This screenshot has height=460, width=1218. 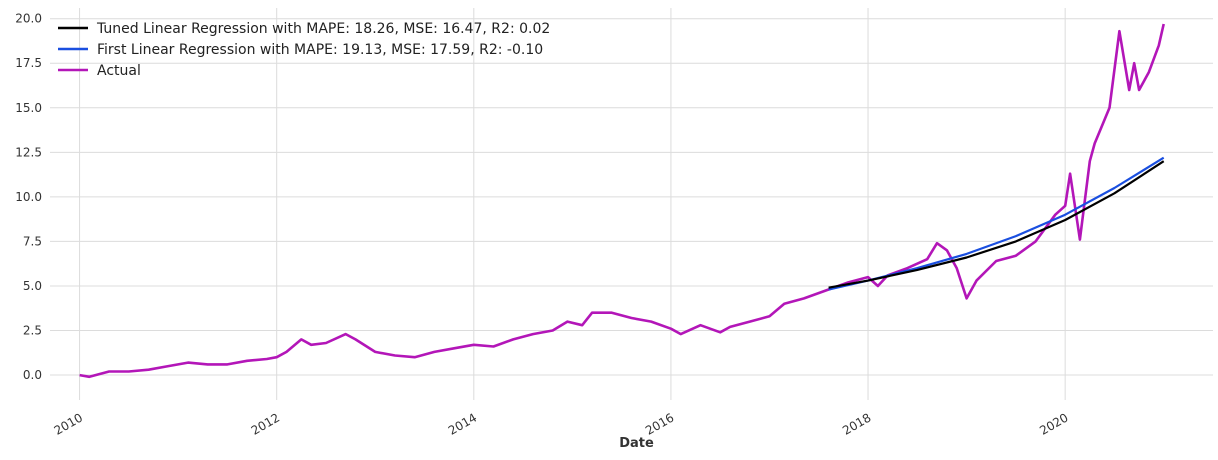 What do you see at coordinates (561, 423) in the screenshot?
I see `x-axis-ticks: 2010 2012 2014 2016 2018 2020` at bounding box center [561, 423].